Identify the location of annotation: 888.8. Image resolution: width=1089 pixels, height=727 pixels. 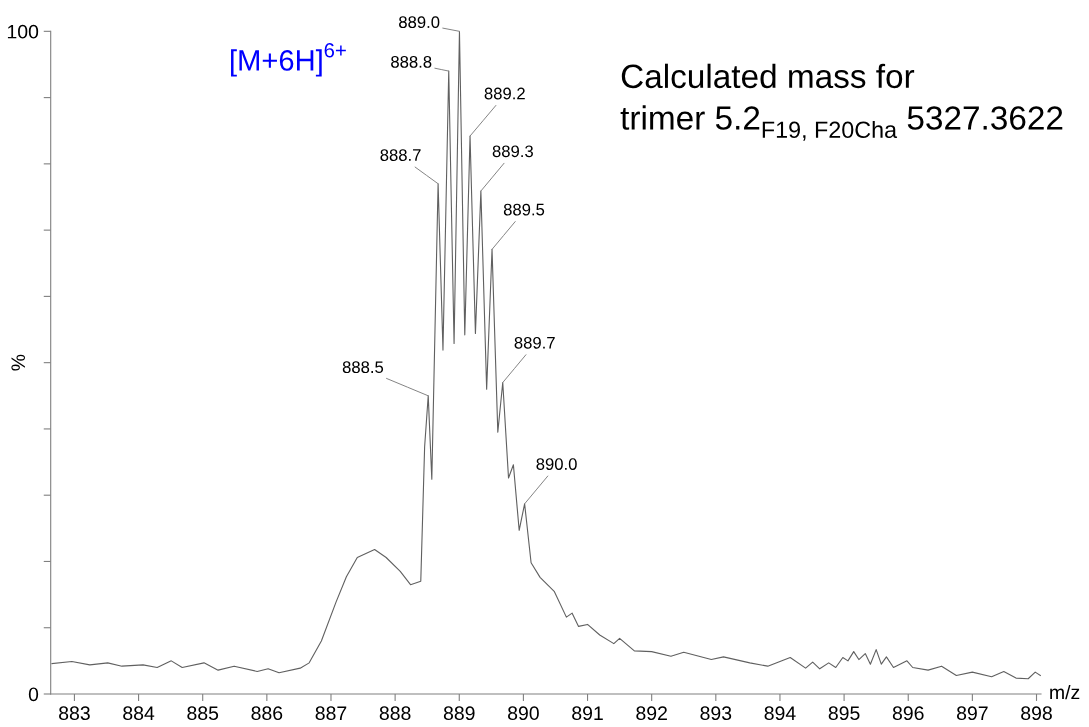
(411, 61).